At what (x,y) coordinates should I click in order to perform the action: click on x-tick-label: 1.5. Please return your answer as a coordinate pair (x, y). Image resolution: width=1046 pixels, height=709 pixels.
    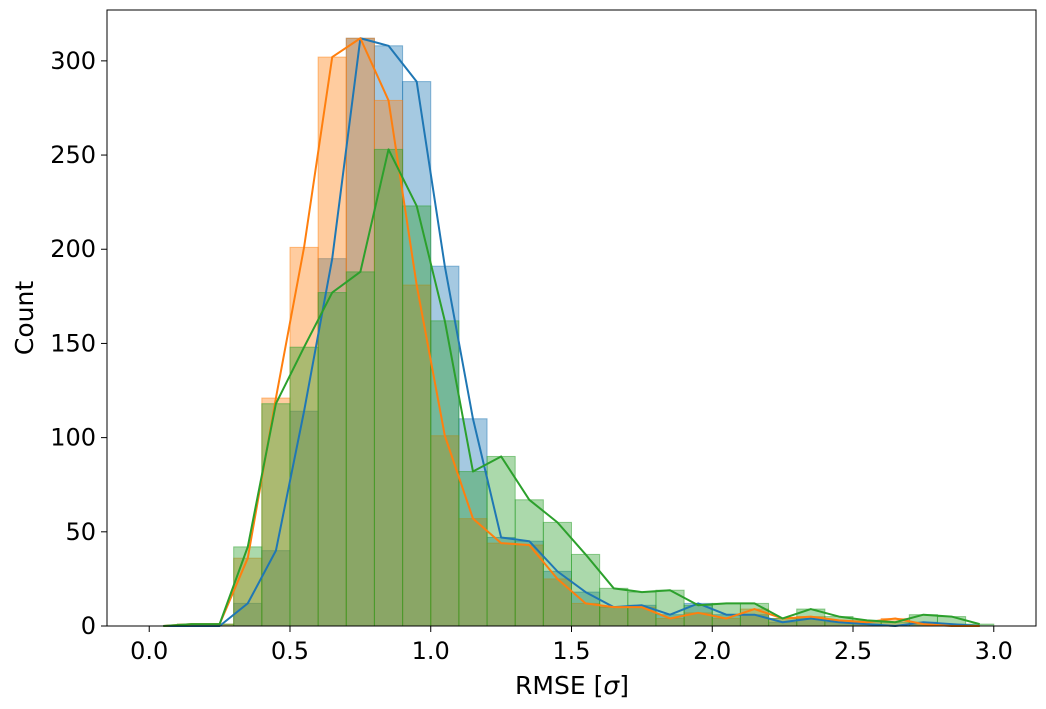
    Looking at the image, I should click on (571, 651).